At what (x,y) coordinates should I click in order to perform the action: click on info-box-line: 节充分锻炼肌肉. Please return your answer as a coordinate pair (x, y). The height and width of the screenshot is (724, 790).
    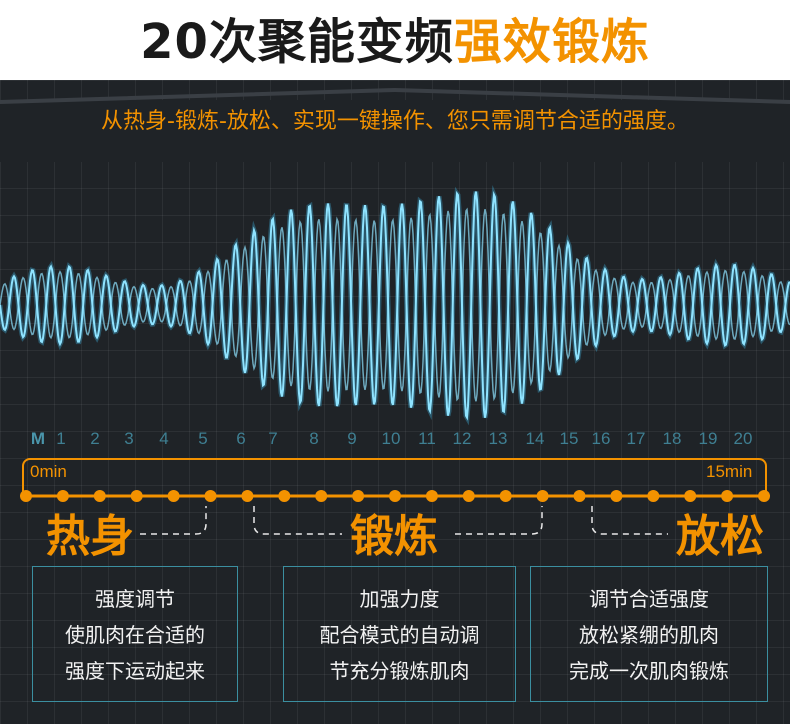
    Looking at the image, I should click on (399, 671).